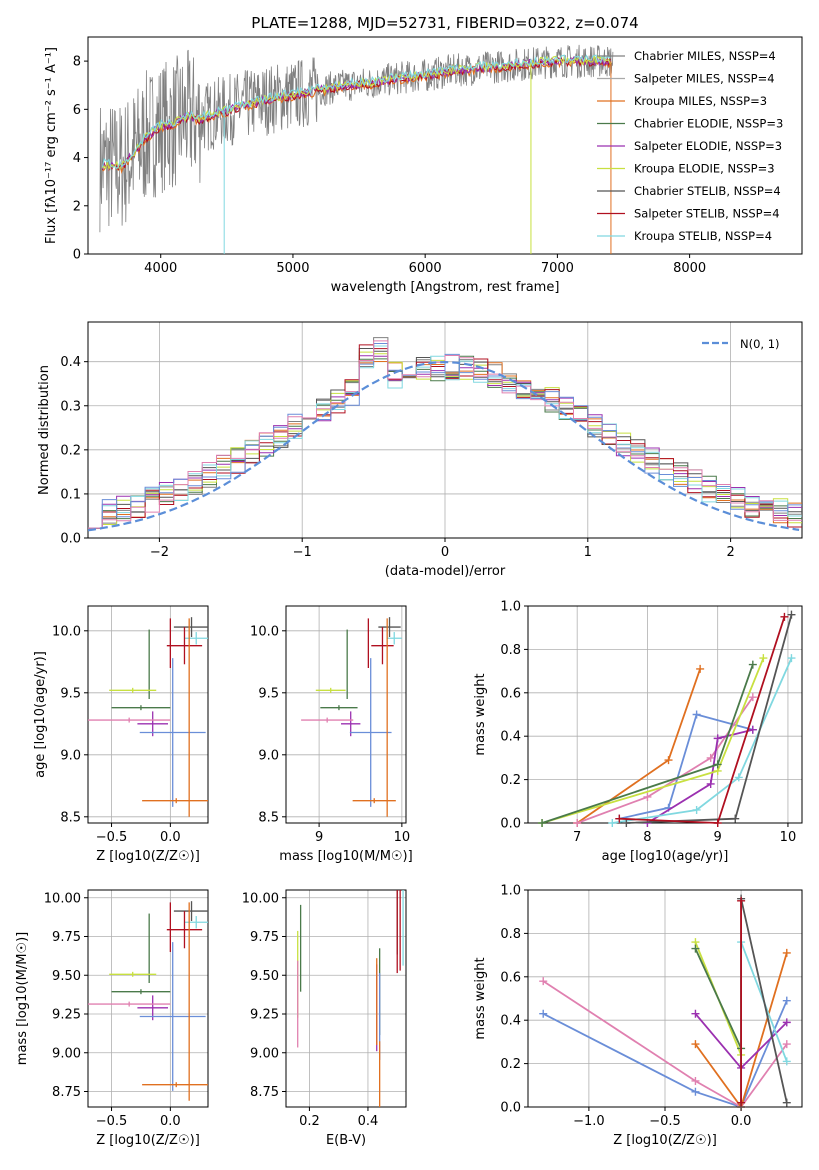 The width and height of the screenshot is (819, 1170). What do you see at coordinates (788, 837) in the screenshot?
I see `x-tick-label: 10` at bounding box center [788, 837].